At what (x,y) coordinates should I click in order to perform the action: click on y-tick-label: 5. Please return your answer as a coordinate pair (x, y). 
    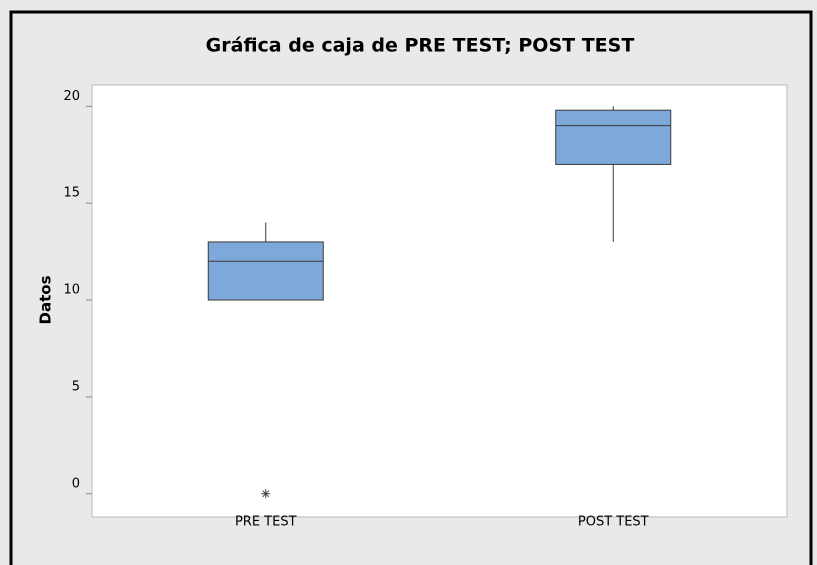
    Looking at the image, I should click on (76, 386).